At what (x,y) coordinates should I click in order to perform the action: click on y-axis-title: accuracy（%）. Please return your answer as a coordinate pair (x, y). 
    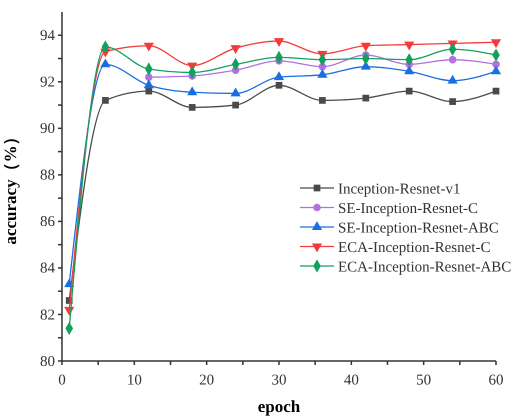
    Looking at the image, I should click on (10, 186).